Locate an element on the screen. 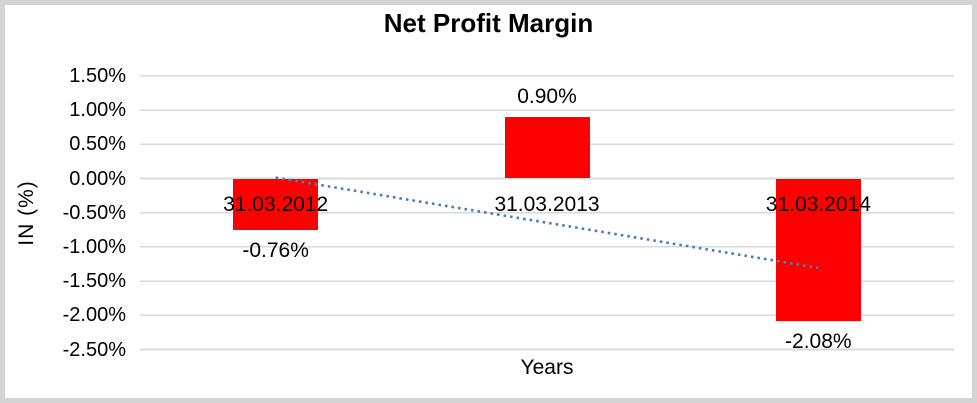 The height and width of the screenshot is (403, 977). y-tick-label: 0.50% is located at coordinates (97, 144).